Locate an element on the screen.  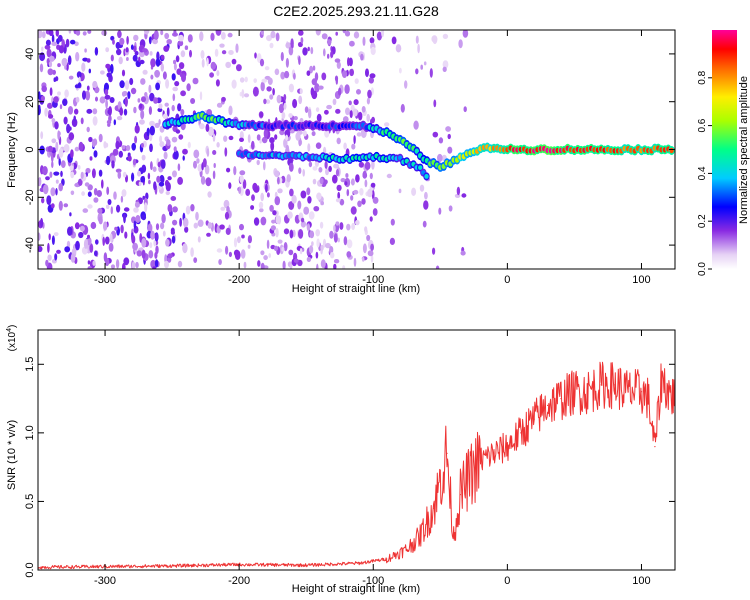
snr-ylabel: SNR (10 * v/v) is located at coordinates (12, 455).